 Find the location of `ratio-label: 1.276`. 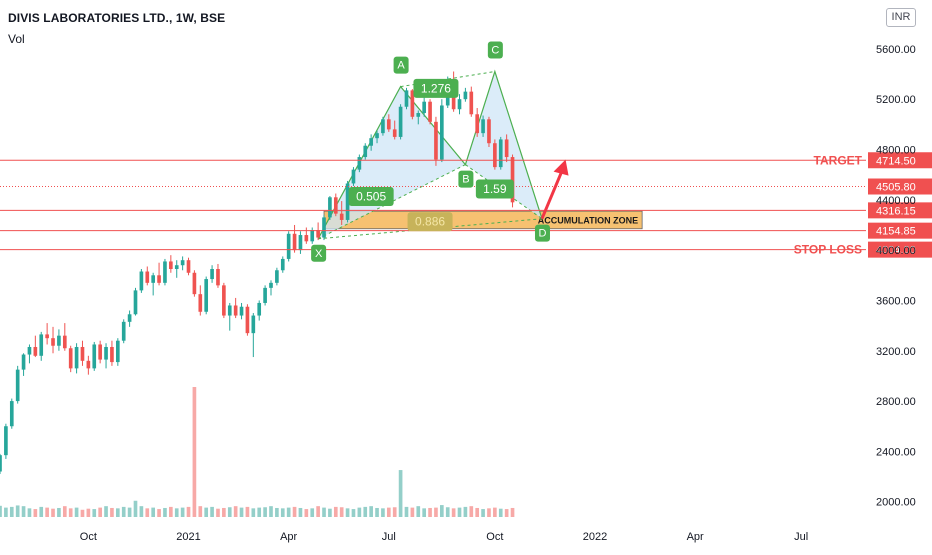

ratio-label: 1.276 is located at coordinates (436, 88).